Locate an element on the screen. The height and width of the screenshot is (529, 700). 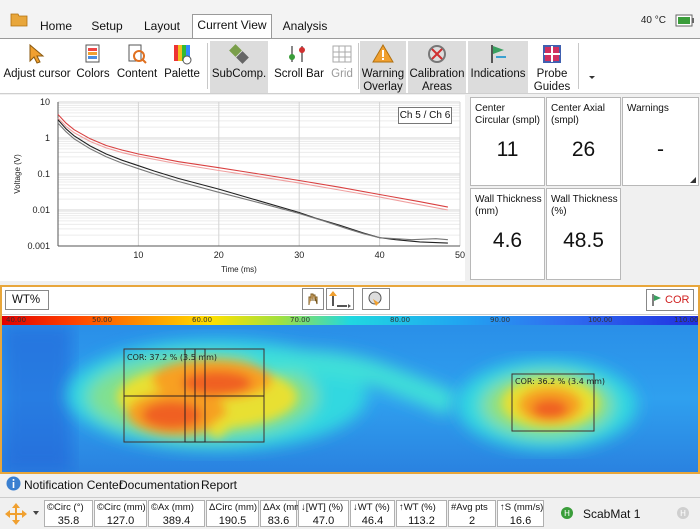
metric-center-axial: Center Axial (smpl) 26 is located at coordinates (583, 141).